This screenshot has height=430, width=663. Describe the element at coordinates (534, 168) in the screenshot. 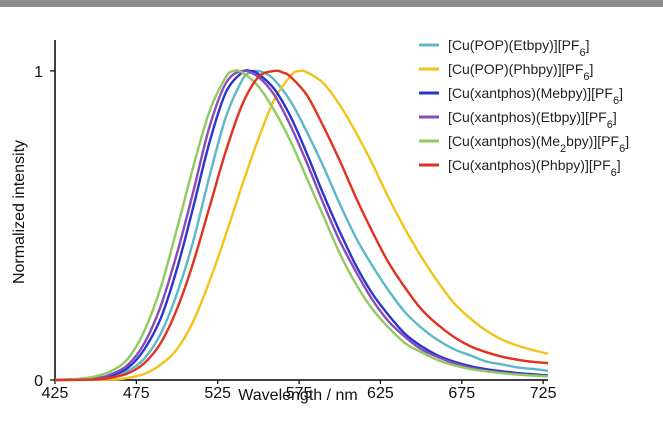

I see `legend-label-6: [Cu(xantphos)(Phbpy)][PF6]` at that location.